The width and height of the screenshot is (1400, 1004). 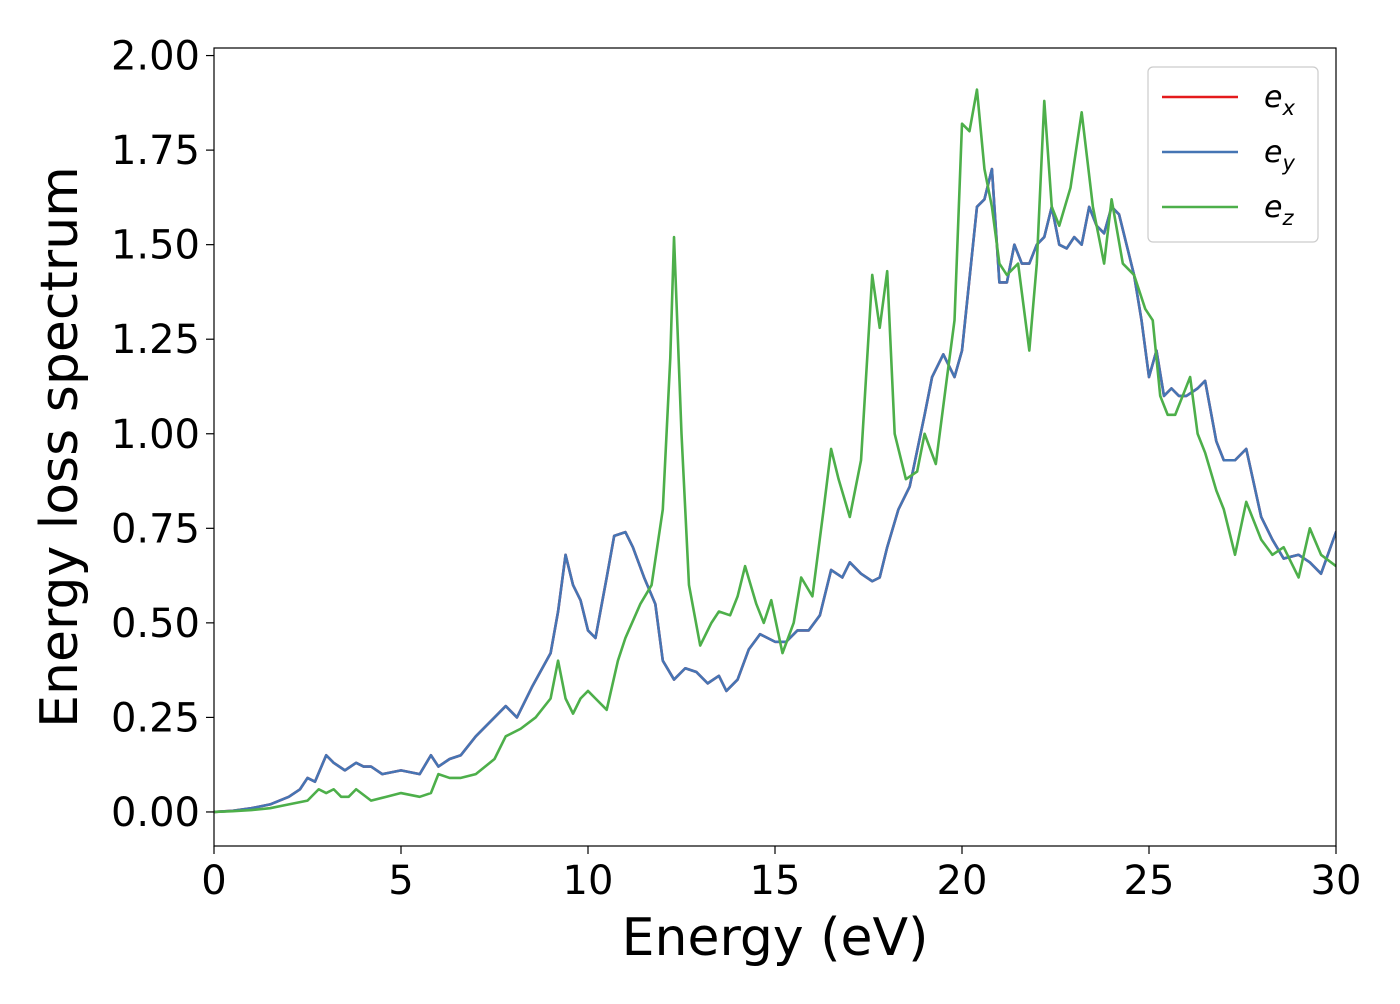 I want to click on x-tick-label: 30, so click(x=1336, y=881).